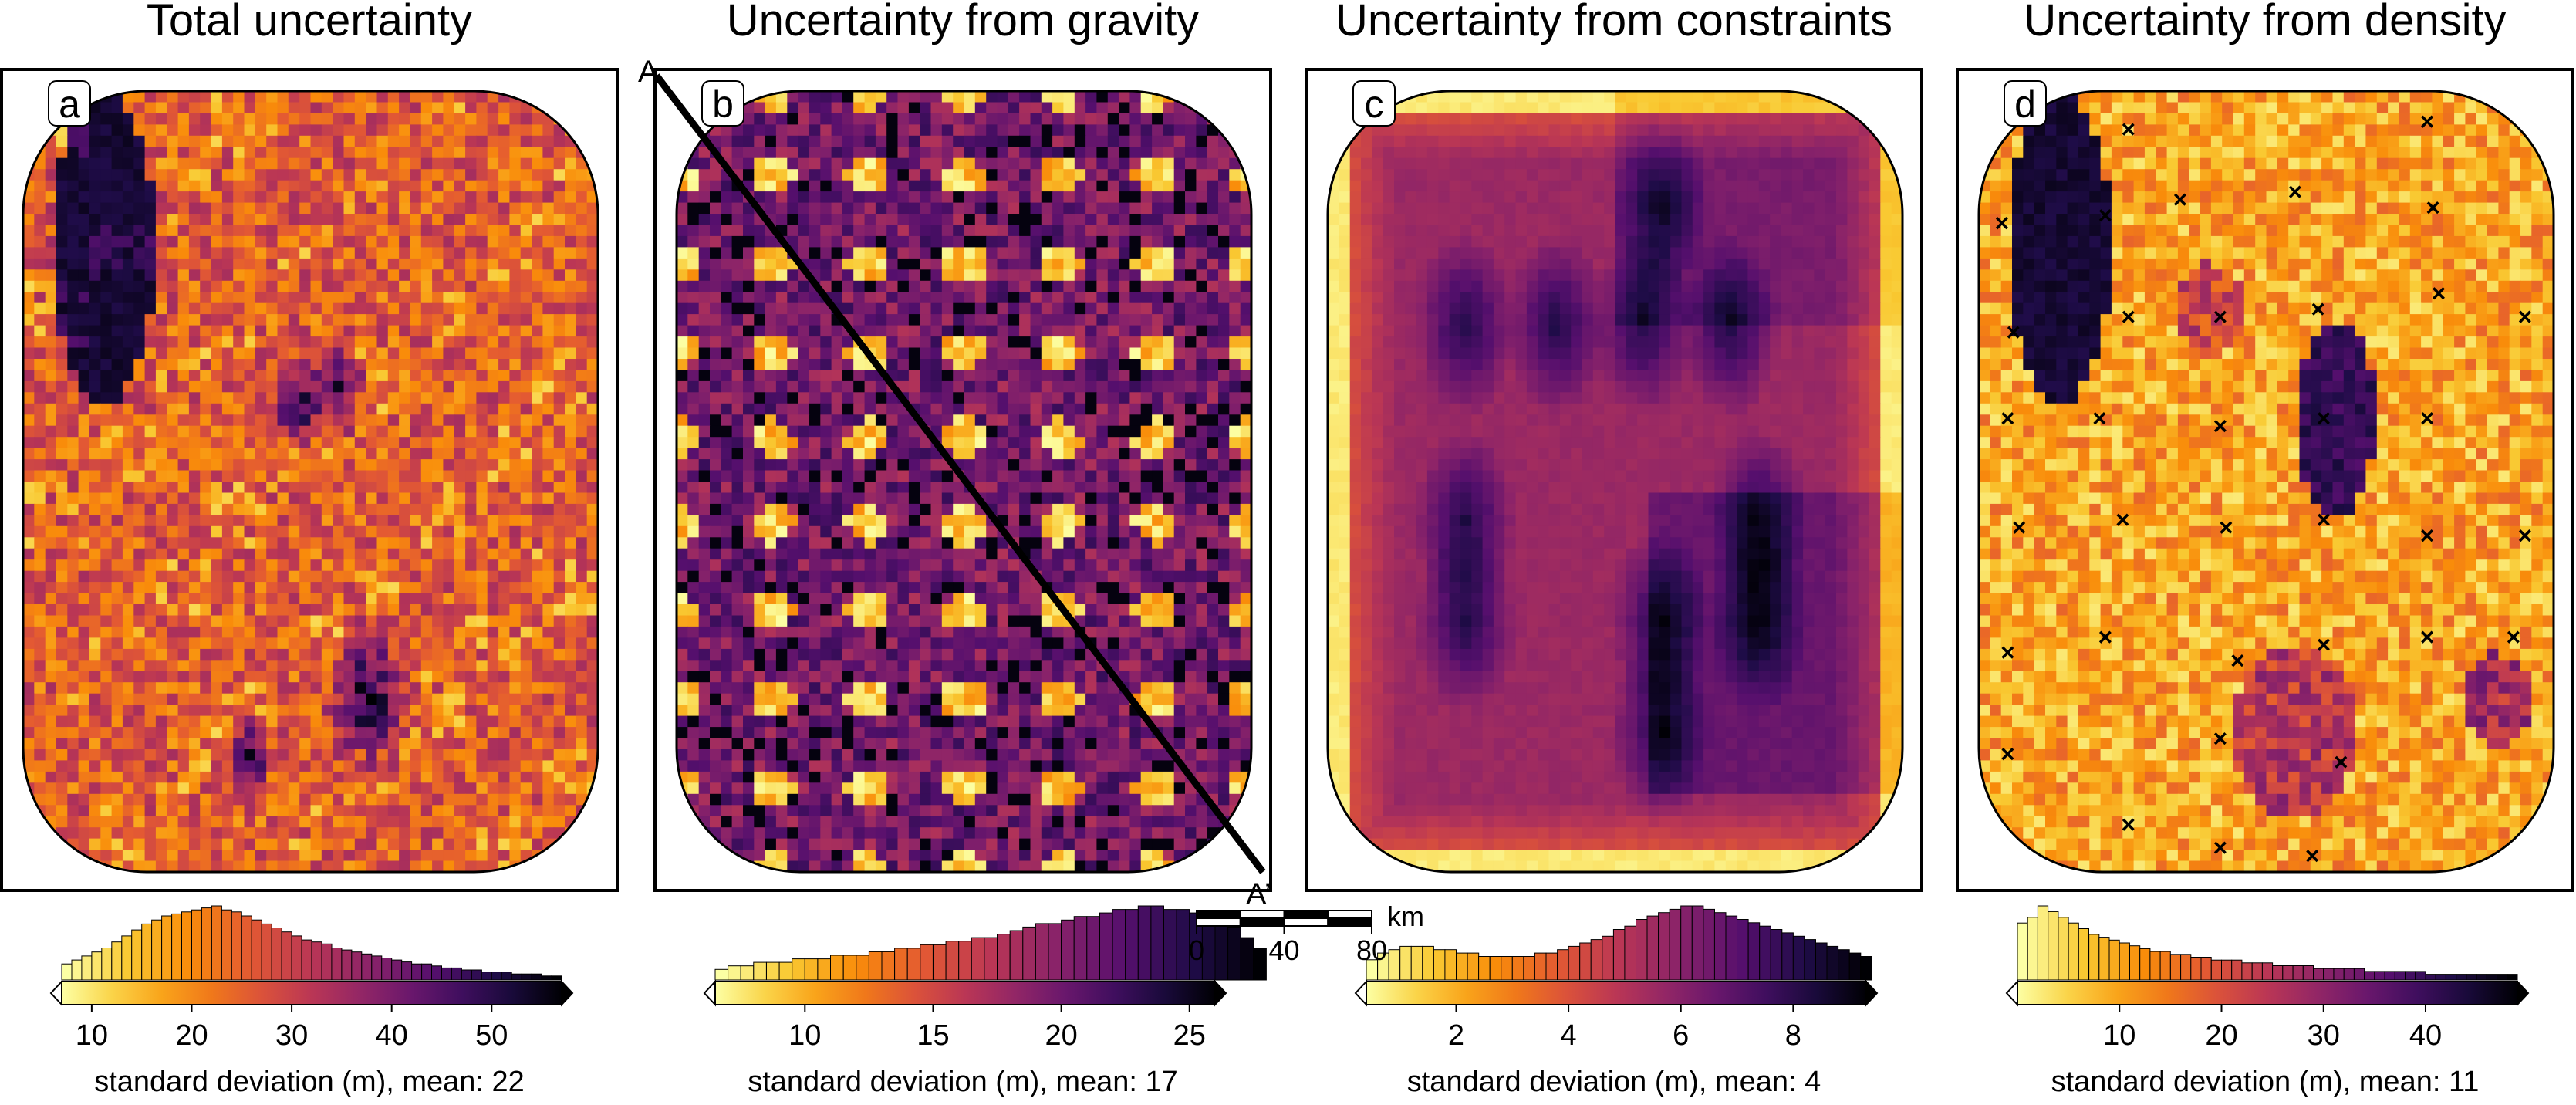  I want to click on profile-end-label: A’, so click(1258, 894).